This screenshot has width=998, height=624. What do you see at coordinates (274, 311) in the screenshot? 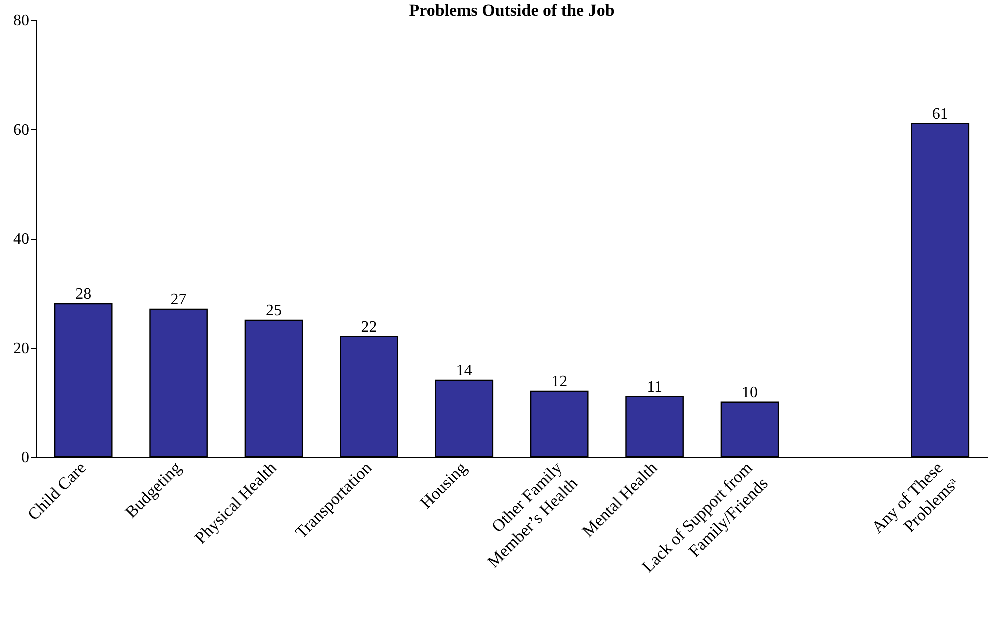
I see `data-label: 25` at bounding box center [274, 311].